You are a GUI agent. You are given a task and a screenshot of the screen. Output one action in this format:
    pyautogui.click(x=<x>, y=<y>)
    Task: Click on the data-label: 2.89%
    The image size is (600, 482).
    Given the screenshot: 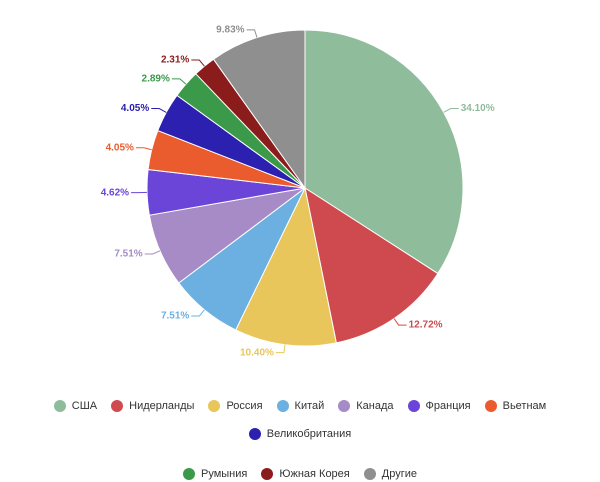 What is the action you would take?
    pyautogui.click(x=156, y=79)
    